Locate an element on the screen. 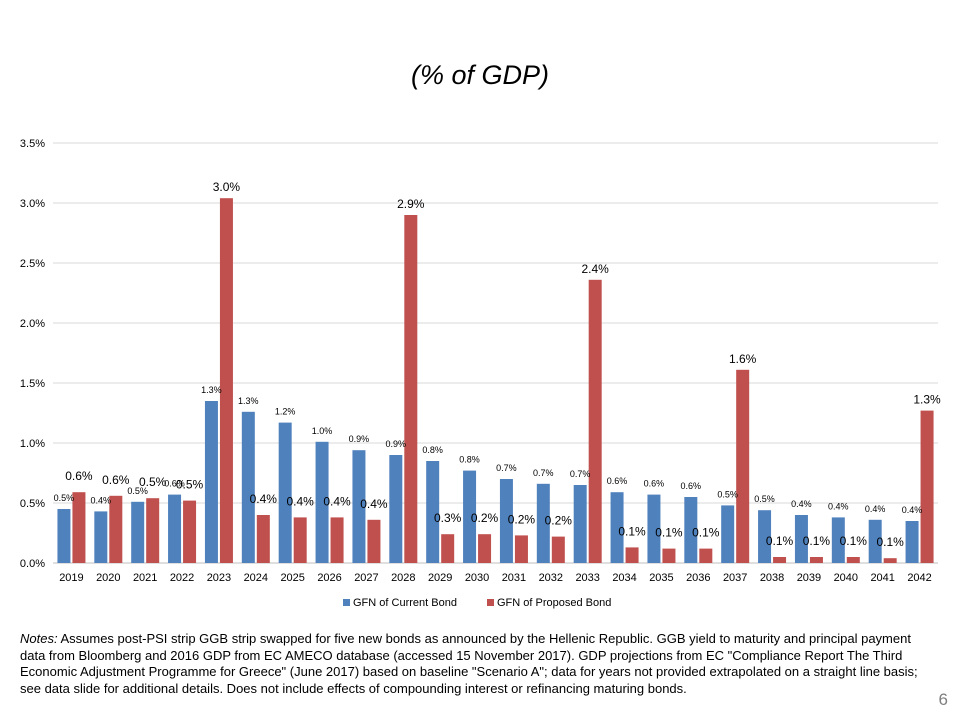  x-tick-label: 2035 is located at coordinates (661, 578).